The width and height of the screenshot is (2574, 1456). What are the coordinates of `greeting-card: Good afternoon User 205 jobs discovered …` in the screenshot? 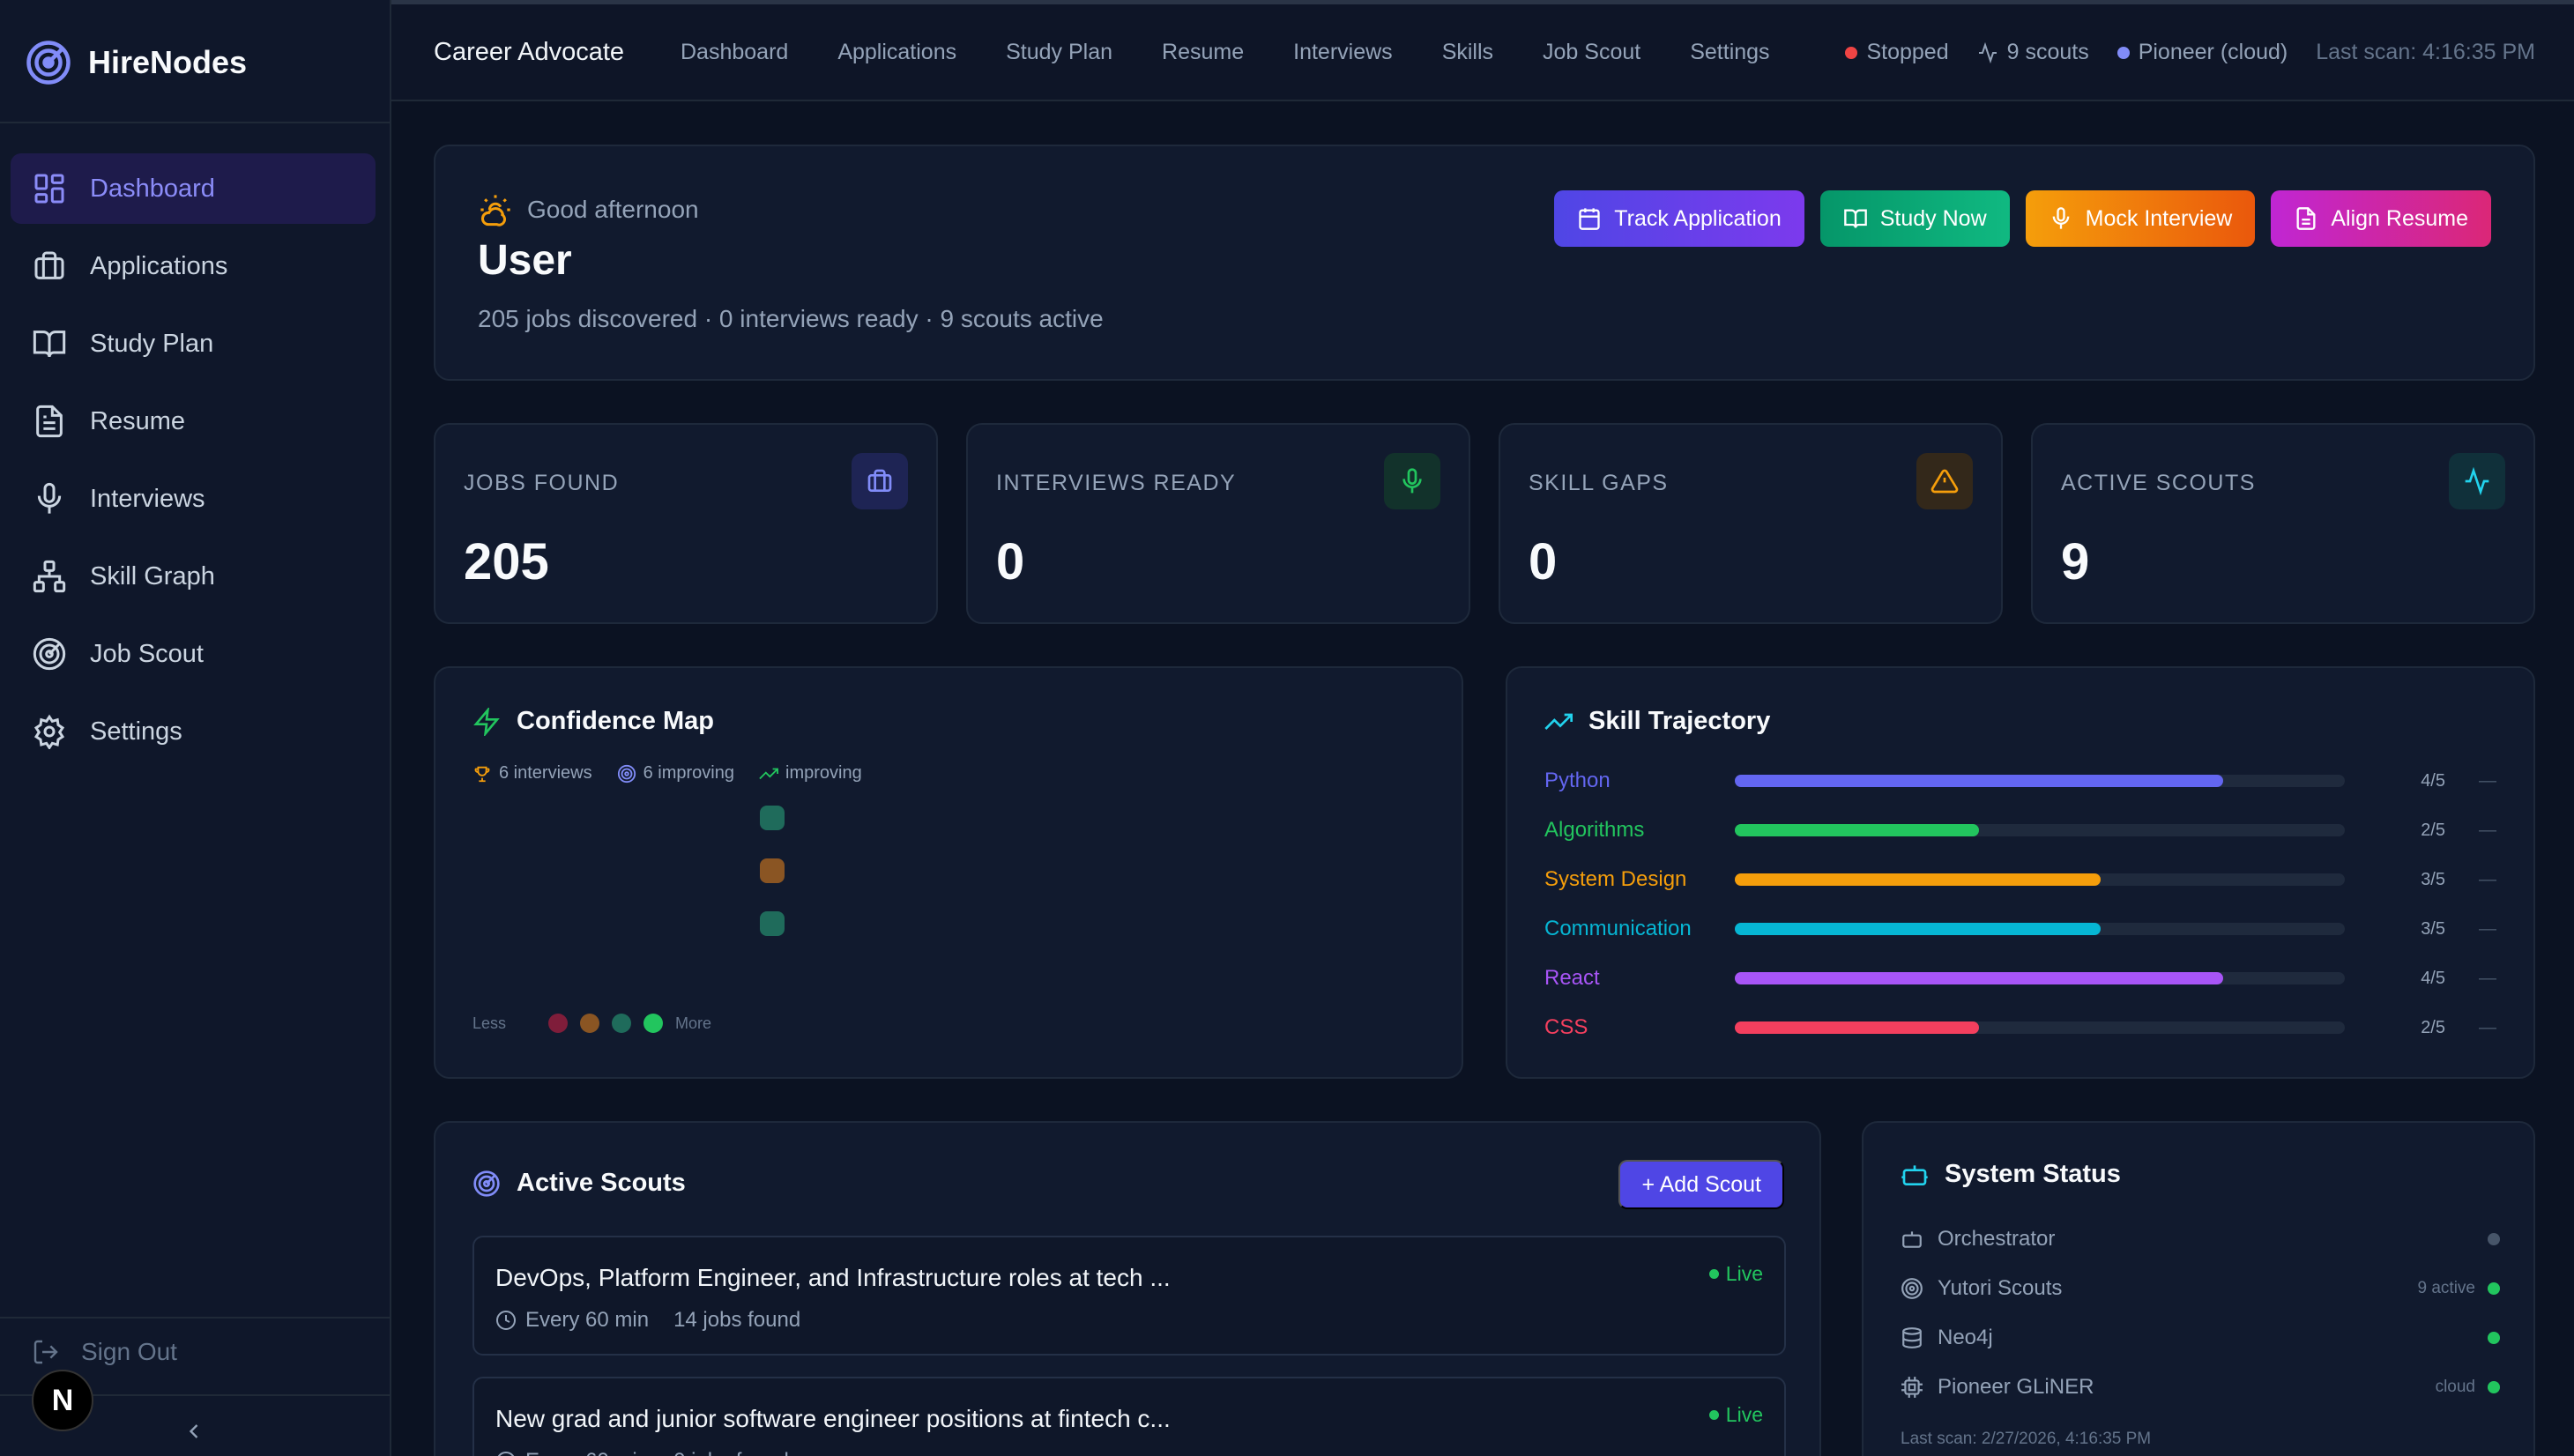 It's located at (1484, 263).